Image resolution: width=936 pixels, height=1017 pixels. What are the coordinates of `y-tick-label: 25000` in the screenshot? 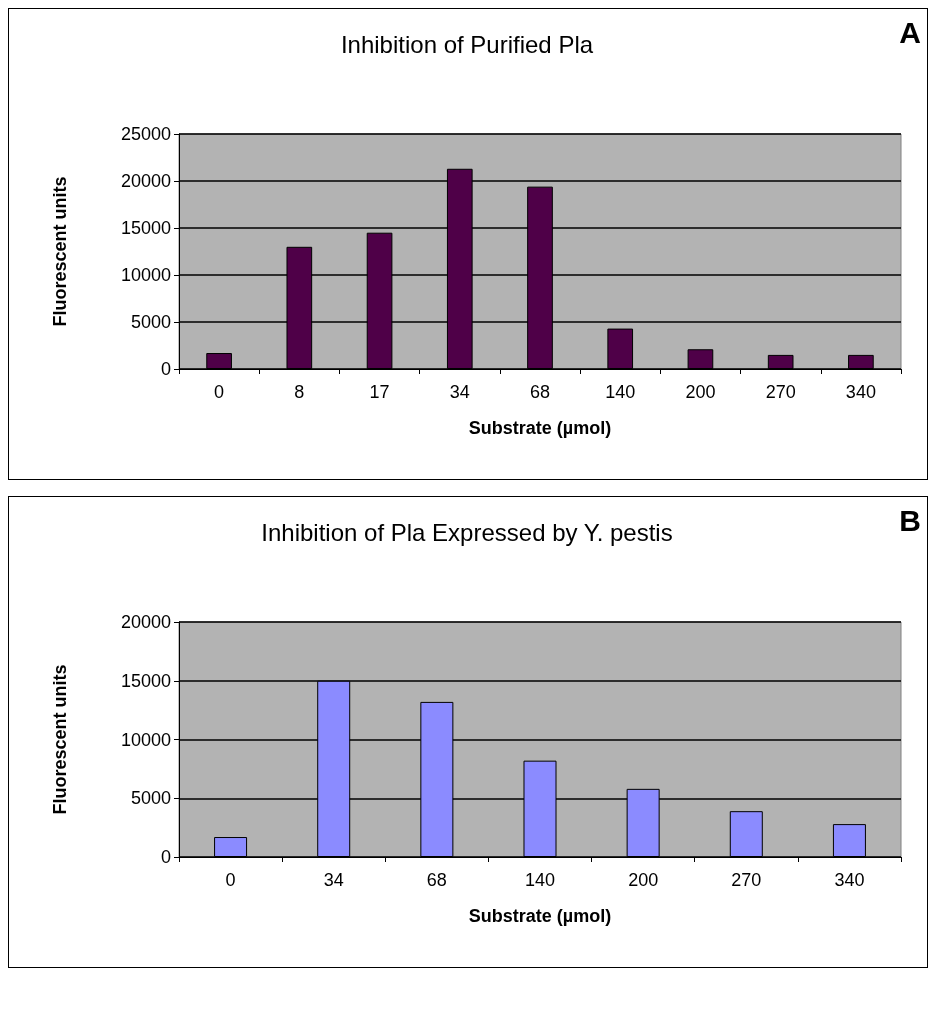 It's located at (145, 134).